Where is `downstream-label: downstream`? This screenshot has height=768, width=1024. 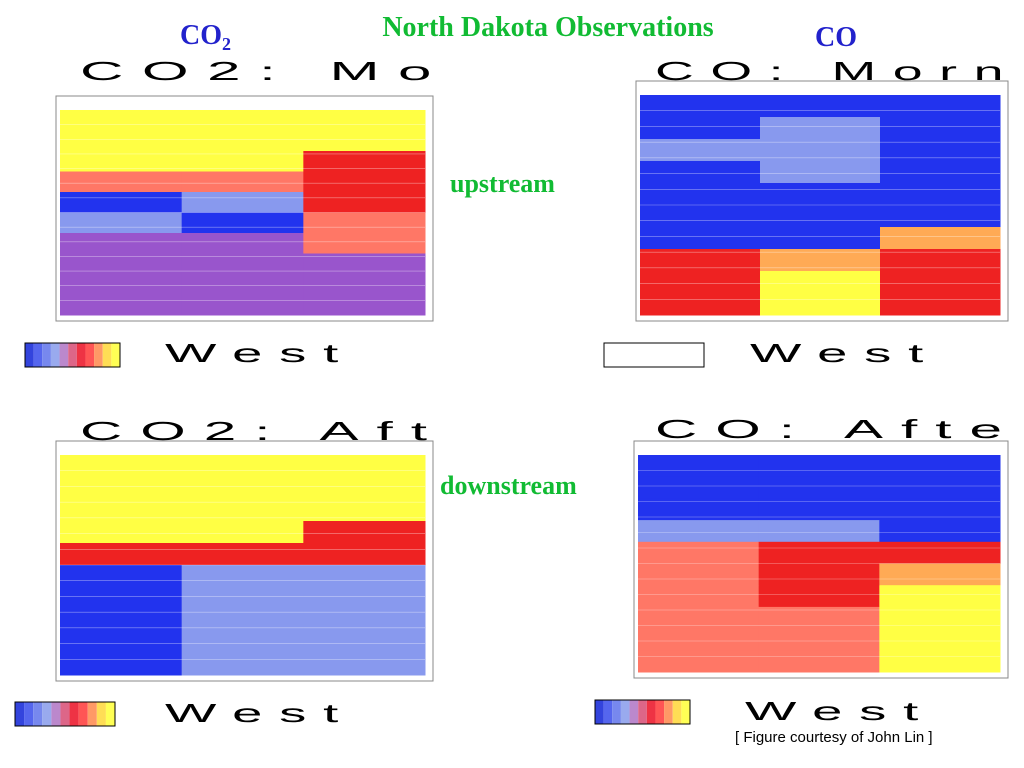
downstream-label: downstream is located at coordinates (508, 485).